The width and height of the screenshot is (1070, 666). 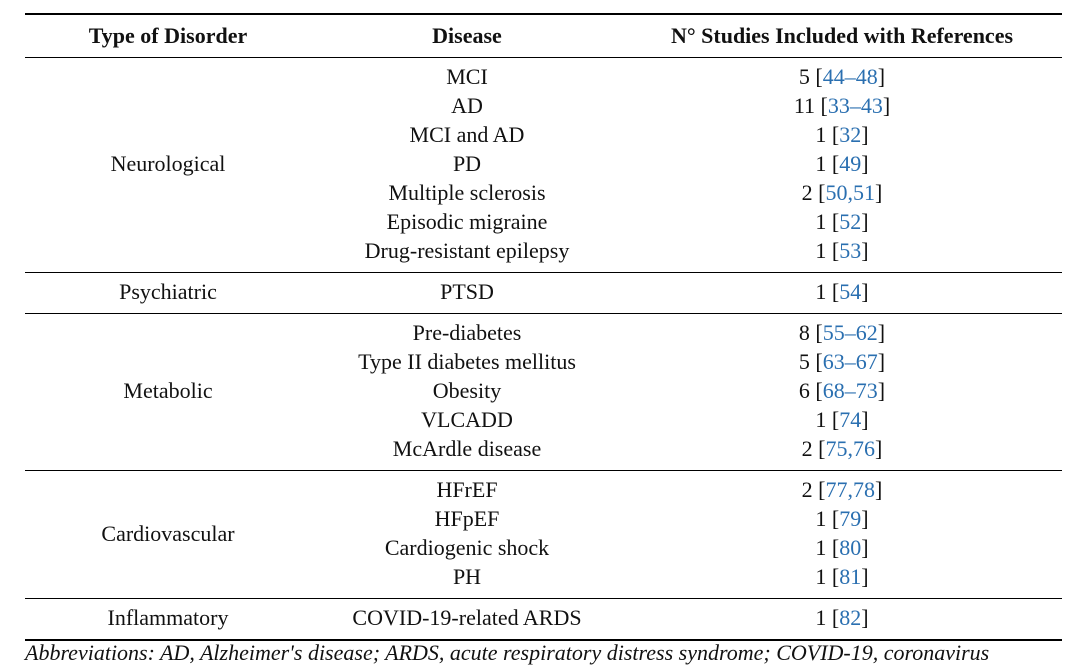 I want to click on studies-cell: 2 [50,51], so click(x=842, y=193).